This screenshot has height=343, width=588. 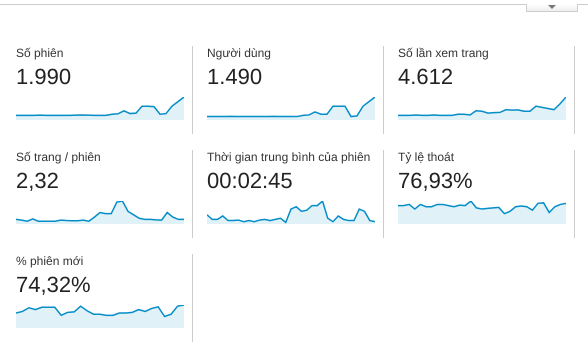 I want to click on chart-title: Số lần xem trang, so click(x=443, y=53).